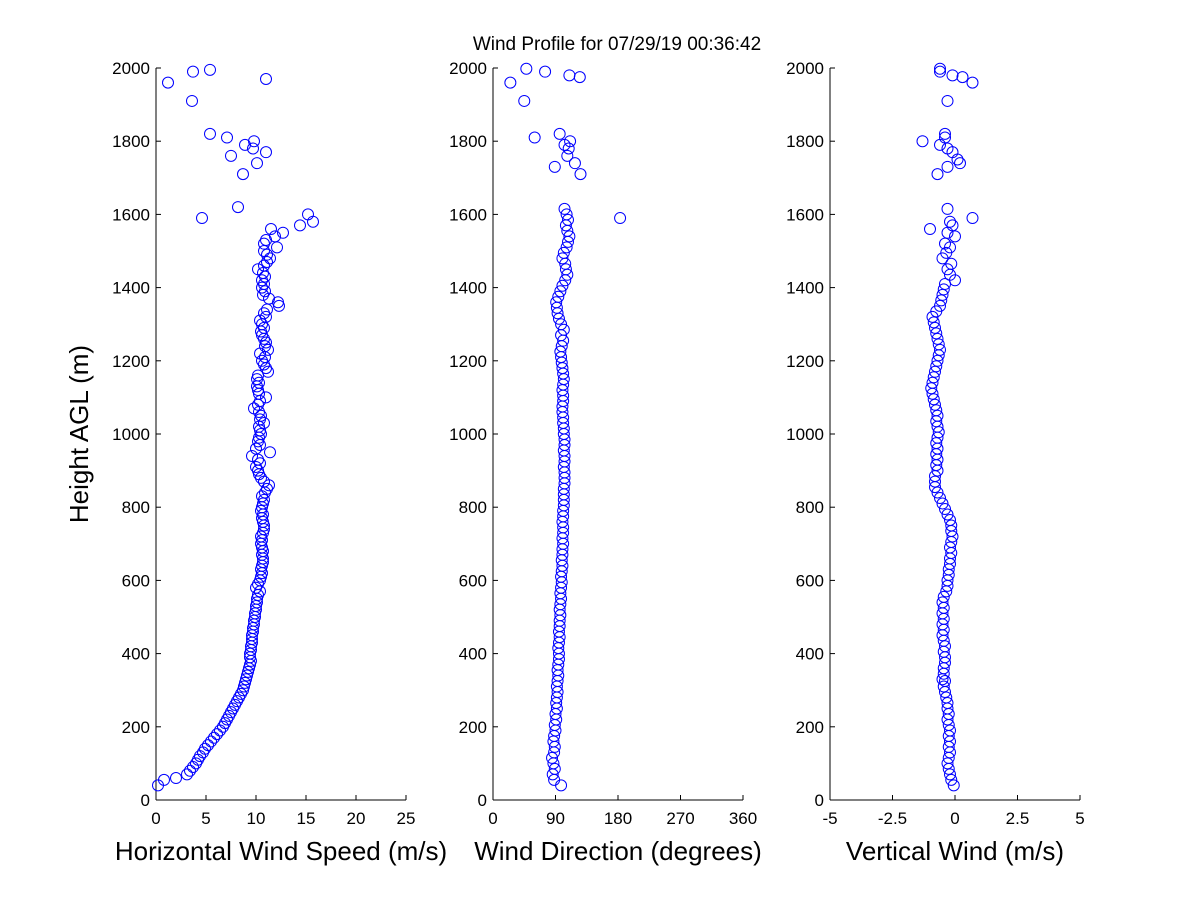 Image resolution: width=1200 pixels, height=900 pixels. I want to click on x-tick-label: 25, so click(406, 818).